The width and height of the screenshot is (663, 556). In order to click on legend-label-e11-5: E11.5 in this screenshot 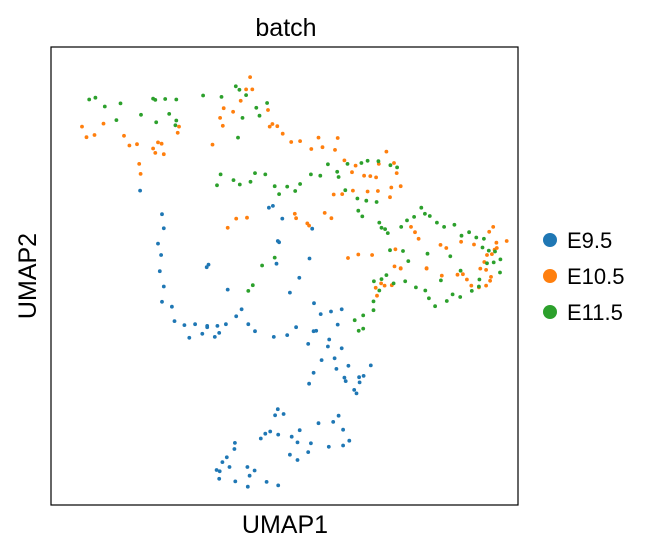, I will do `click(595, 312)`.